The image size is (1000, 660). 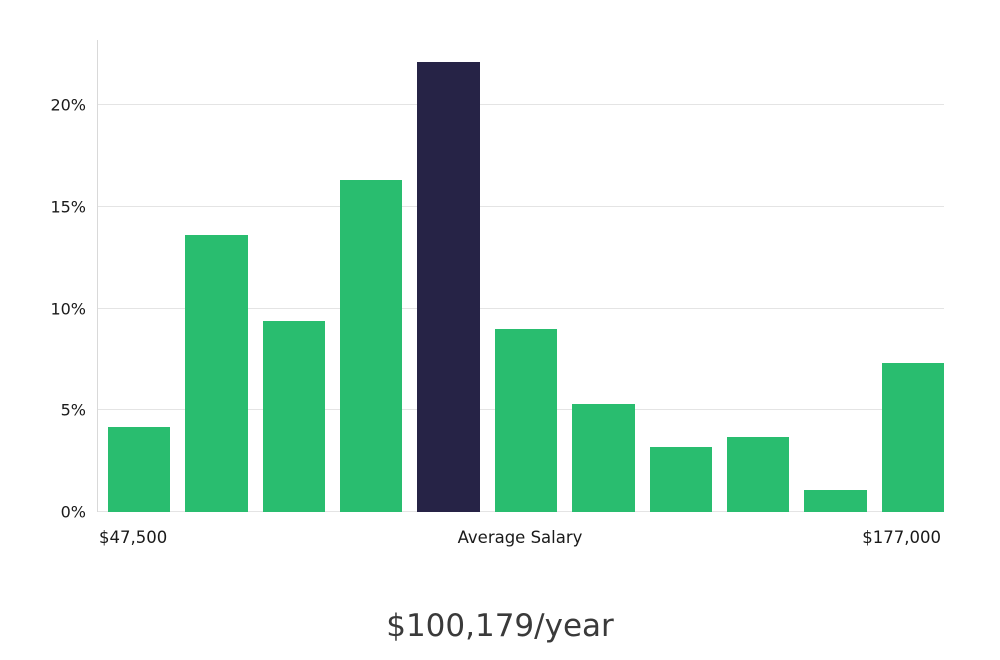 I want to click on gridline-20%, so click(x=521, y=105).